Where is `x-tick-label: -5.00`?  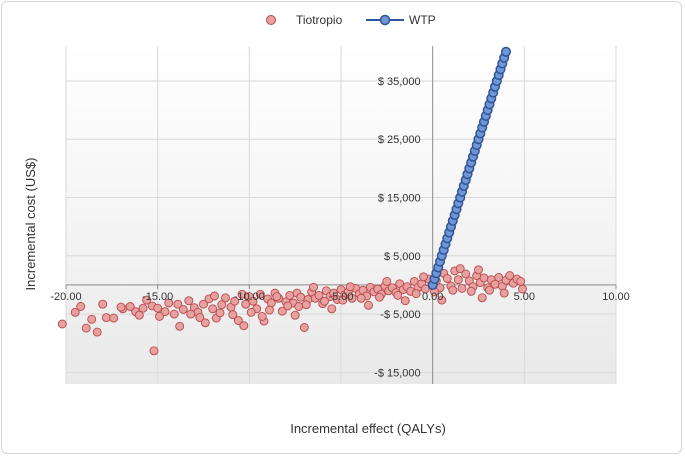 x-tick-label: -5.00 is located at coordinates (340, 297).